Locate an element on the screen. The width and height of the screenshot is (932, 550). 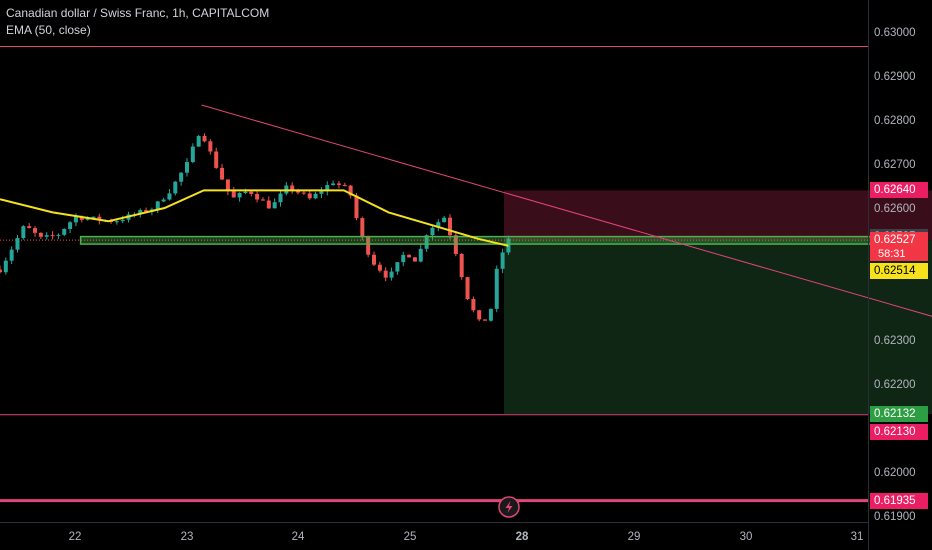
price-axis-tick: 0.62800 is located at coordinates (895, 121).